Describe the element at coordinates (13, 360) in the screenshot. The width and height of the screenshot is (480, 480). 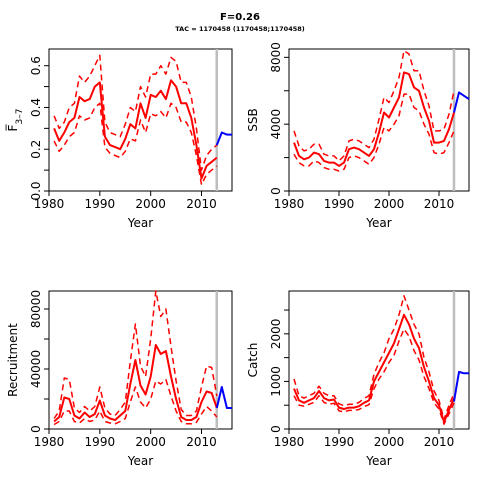
I see `recruitment-ylabel: Recruitment` at that location.